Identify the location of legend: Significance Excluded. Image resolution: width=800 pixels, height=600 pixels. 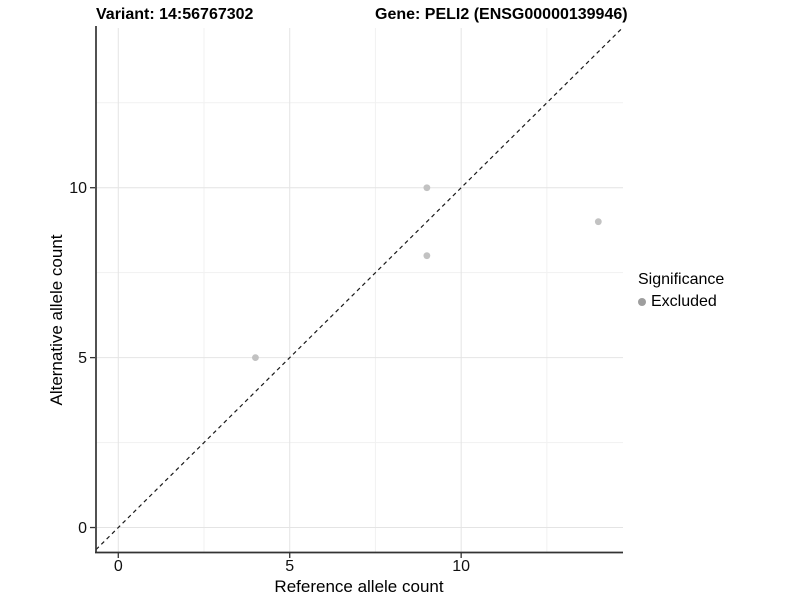
(681, 291).